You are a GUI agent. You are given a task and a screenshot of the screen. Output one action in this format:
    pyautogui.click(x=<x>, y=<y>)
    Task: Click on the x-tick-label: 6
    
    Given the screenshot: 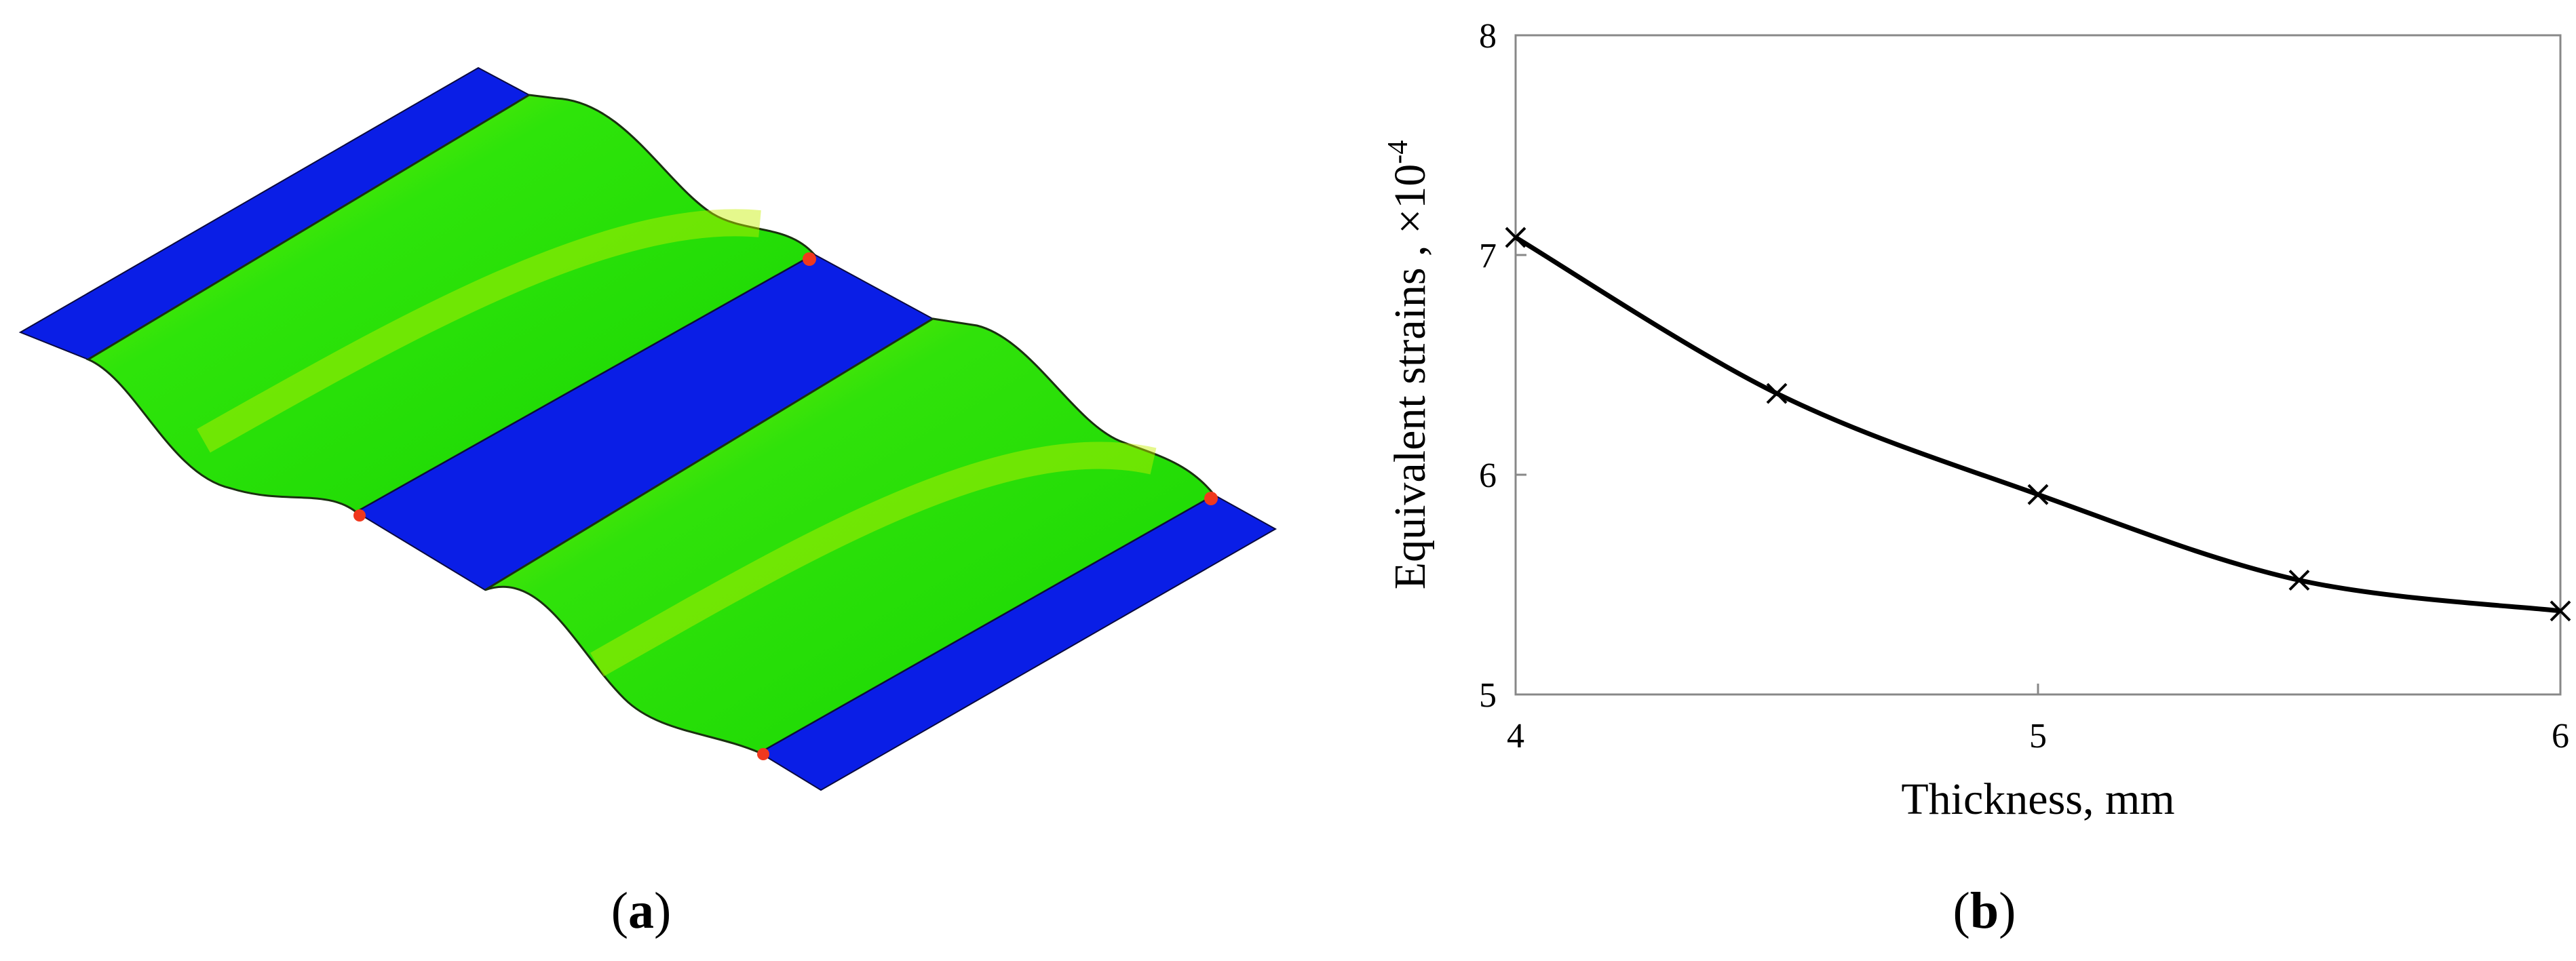 What is the action you would take?
    pyautogui.click(x=2560, y=736)
    